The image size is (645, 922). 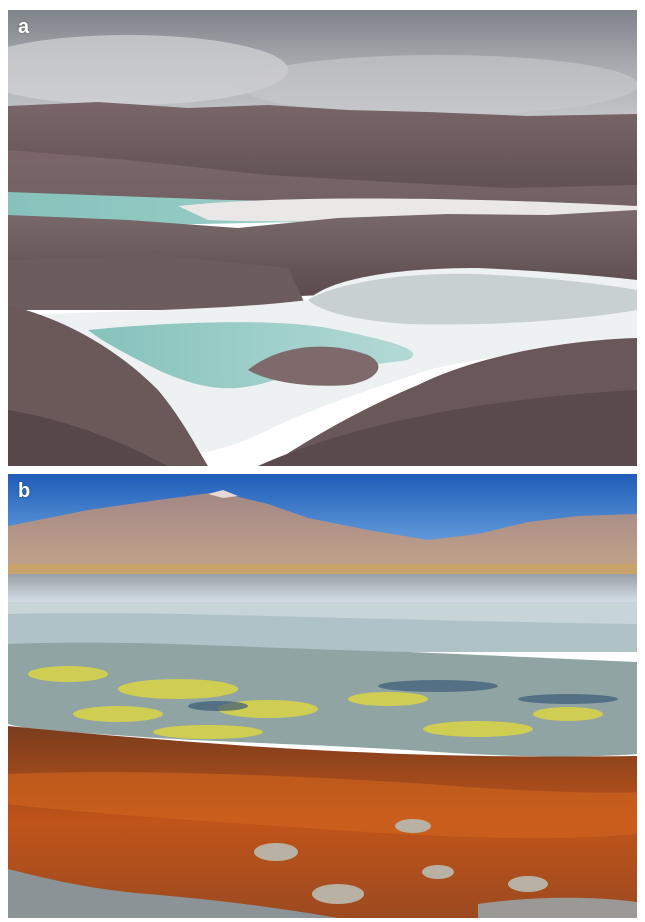 What do you see at coordinates (313, 366) in the screenshot?
I see `island-hill` at bounding box center [313, 366].